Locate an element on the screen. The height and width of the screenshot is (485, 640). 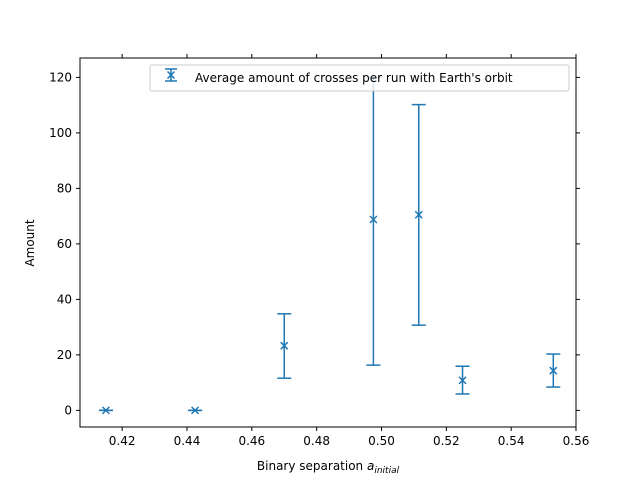
y-tick-label: 60 is located at coordinates (64, 244).